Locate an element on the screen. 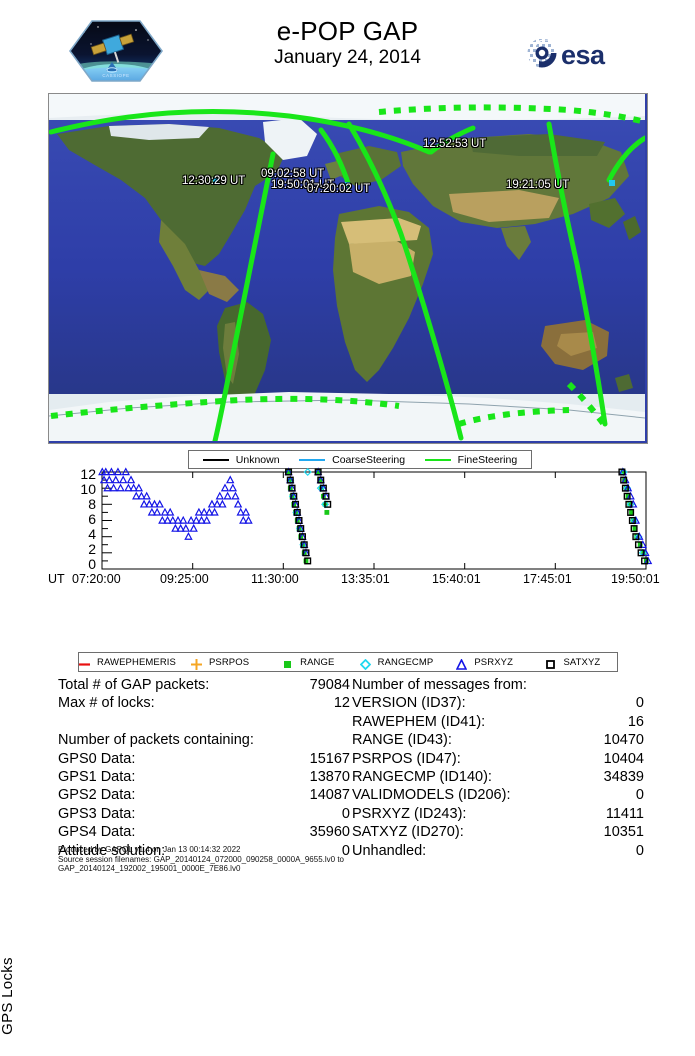 This screenshot has height=1056, width=695. stat-label: GPS2 Data: is located at coordinates (97, 795).